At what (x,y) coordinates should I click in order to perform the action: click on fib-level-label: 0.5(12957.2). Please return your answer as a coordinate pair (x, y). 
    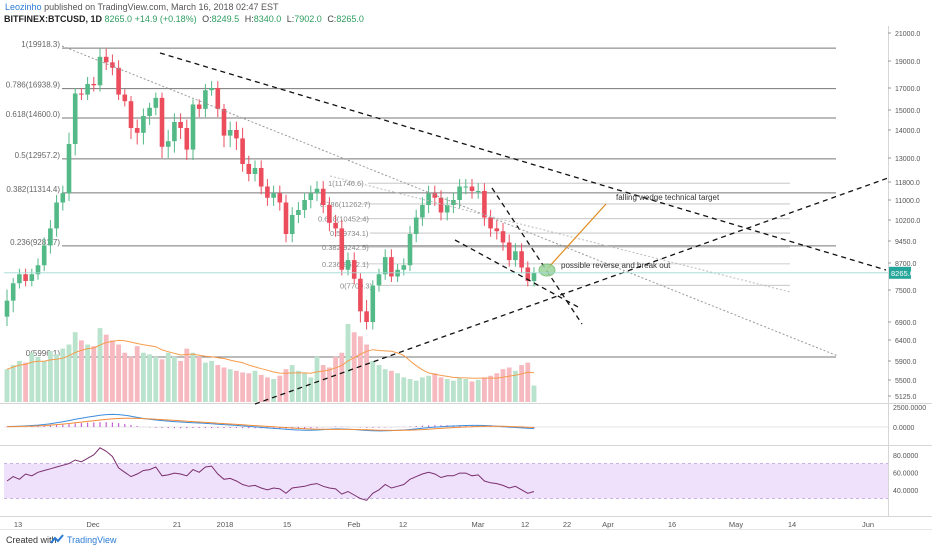
    Looking at the image, I should click on (38, 155).